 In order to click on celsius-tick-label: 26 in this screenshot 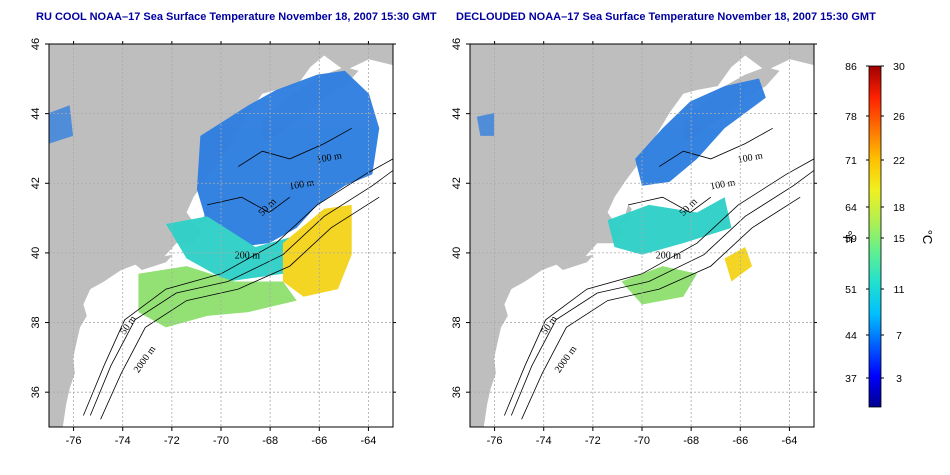, I will do `click(899, 117)`.